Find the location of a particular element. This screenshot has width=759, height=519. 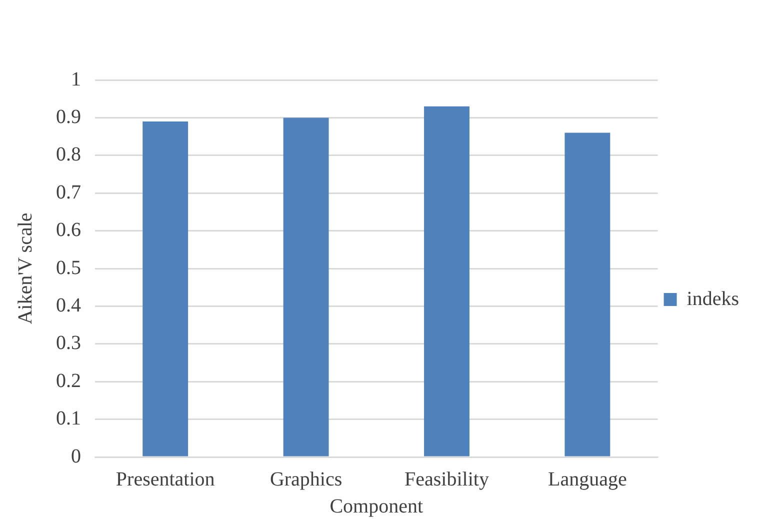

y-tick-label: 0.5 is located at coordinates (68, 267).